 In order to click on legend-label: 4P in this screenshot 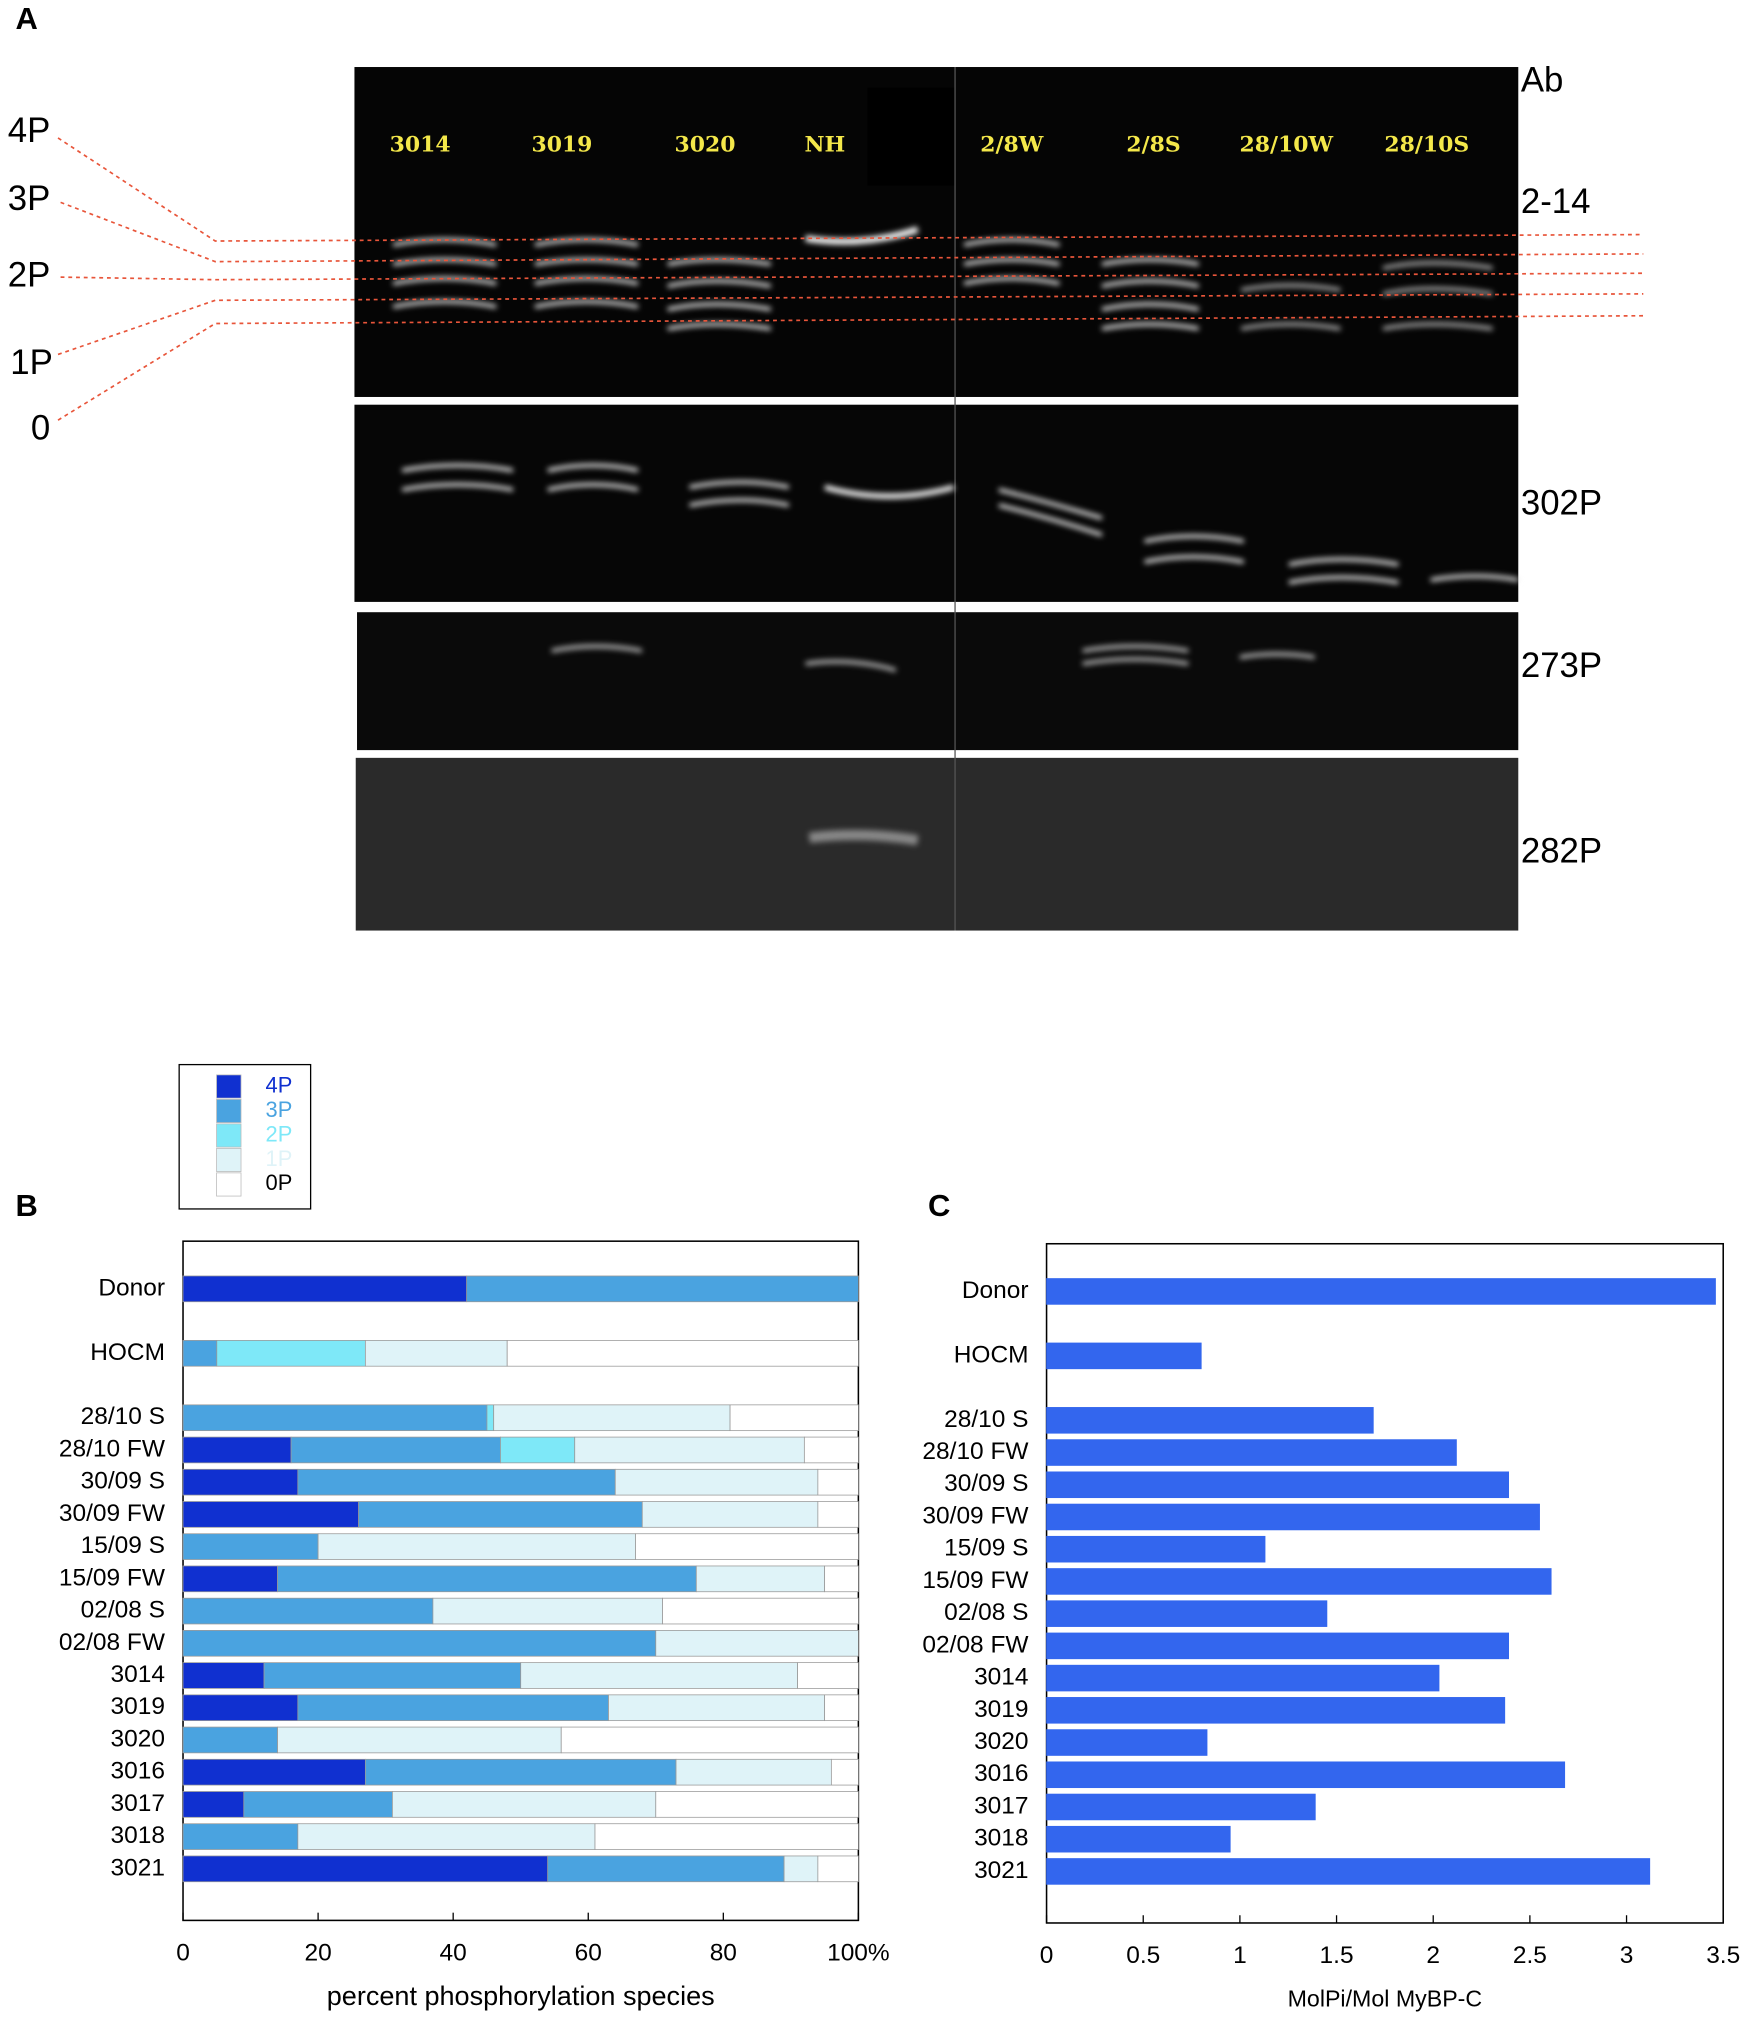, I will do `click(279, 1084)`.